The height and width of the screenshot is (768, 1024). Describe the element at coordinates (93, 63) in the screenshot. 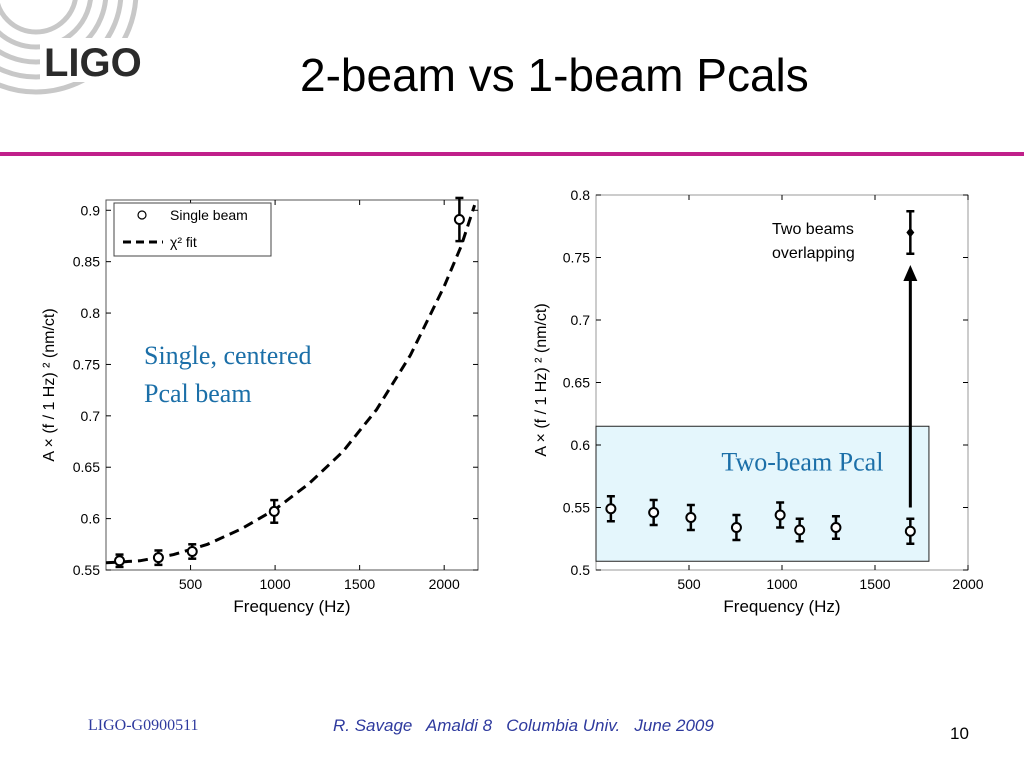

I see `ligo-logo-text: LIGO` at that location.